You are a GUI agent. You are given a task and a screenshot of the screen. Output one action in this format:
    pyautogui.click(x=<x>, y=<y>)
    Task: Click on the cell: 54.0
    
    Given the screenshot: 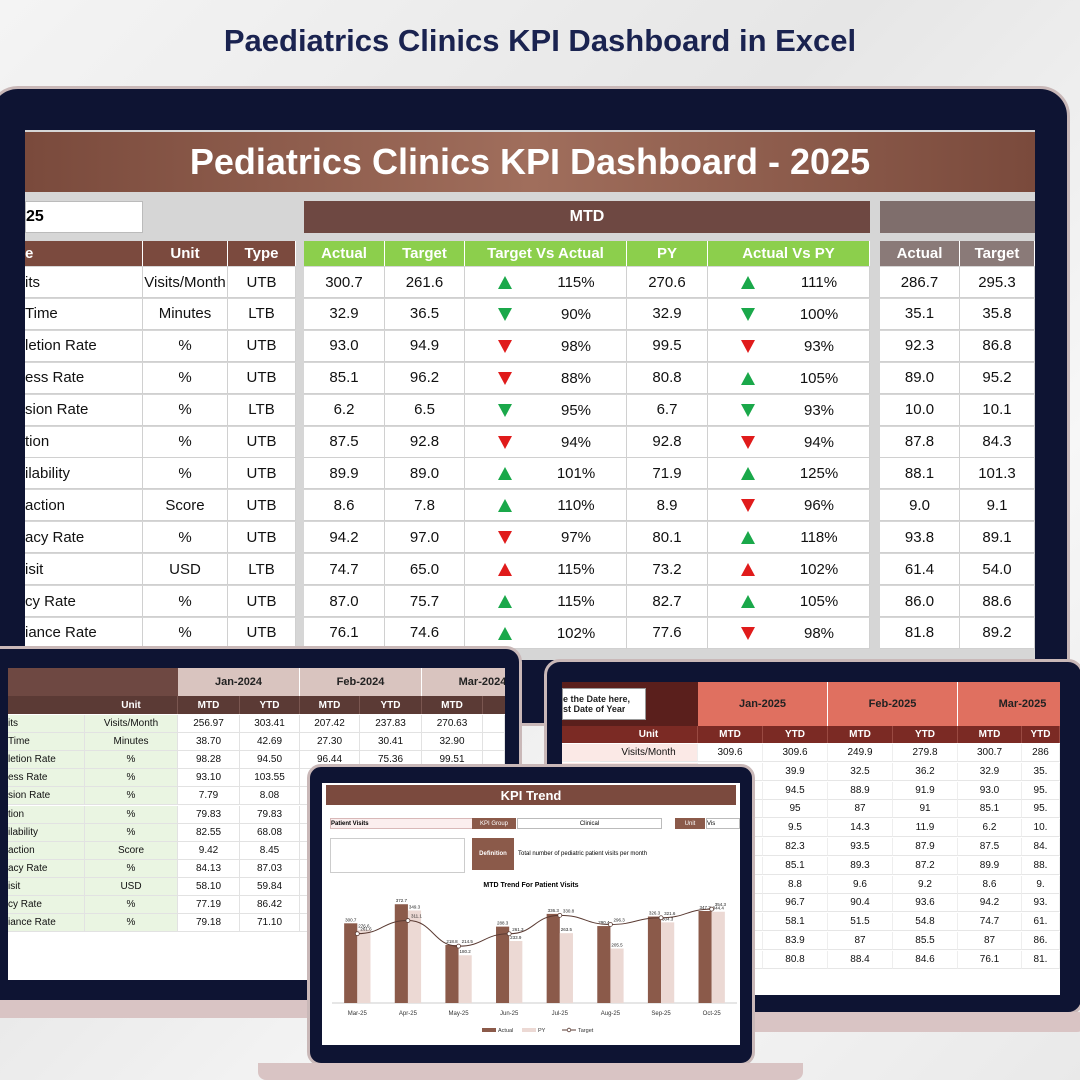 What is the action you would take?
    pyautogui.click(x=997, y=570)
    